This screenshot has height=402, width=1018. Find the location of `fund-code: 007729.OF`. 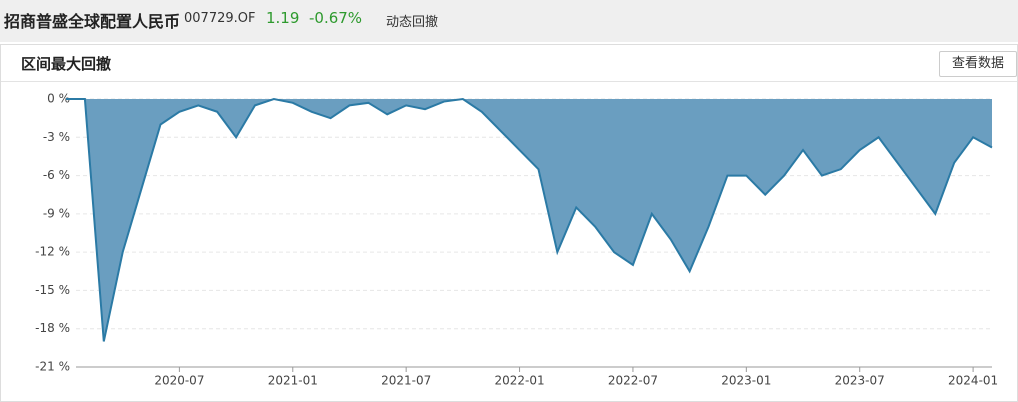

fund-code: 007729.OF is located at coordinates (220, 18).